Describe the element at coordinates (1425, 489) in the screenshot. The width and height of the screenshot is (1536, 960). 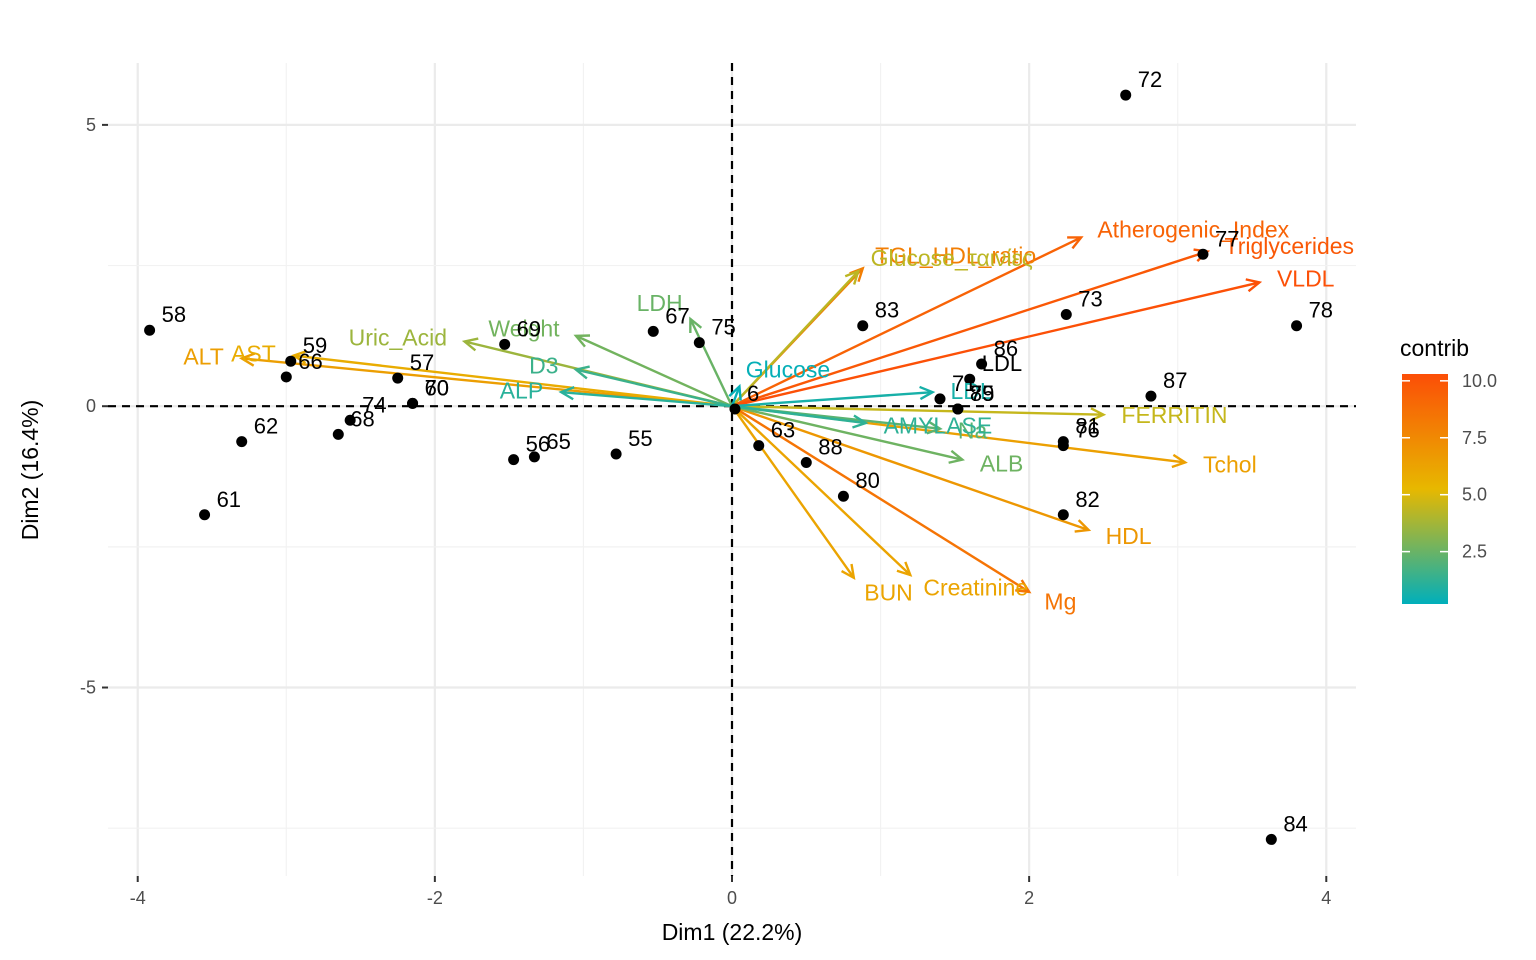
I see `legend-colorbar` at that location.